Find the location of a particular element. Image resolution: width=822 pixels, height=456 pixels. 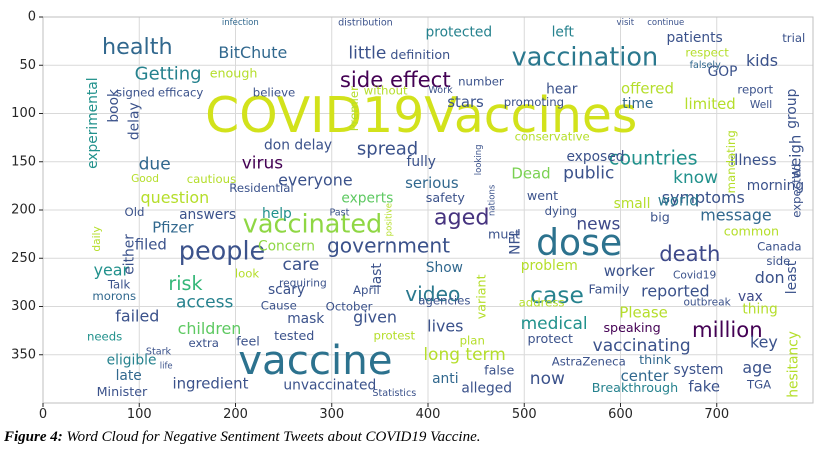

word-cloud-word: Pfizer is located at coordinates (173, 227).